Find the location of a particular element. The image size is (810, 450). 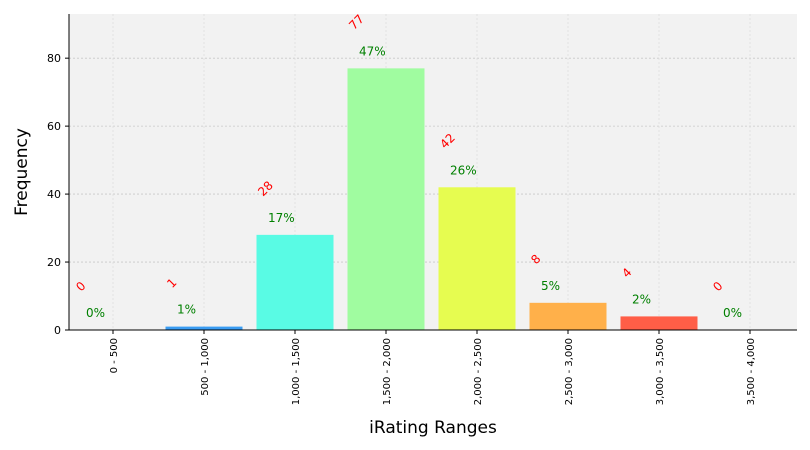

x-tick-label: 3,000 - 3,500 is located at coordinates (660, 371).